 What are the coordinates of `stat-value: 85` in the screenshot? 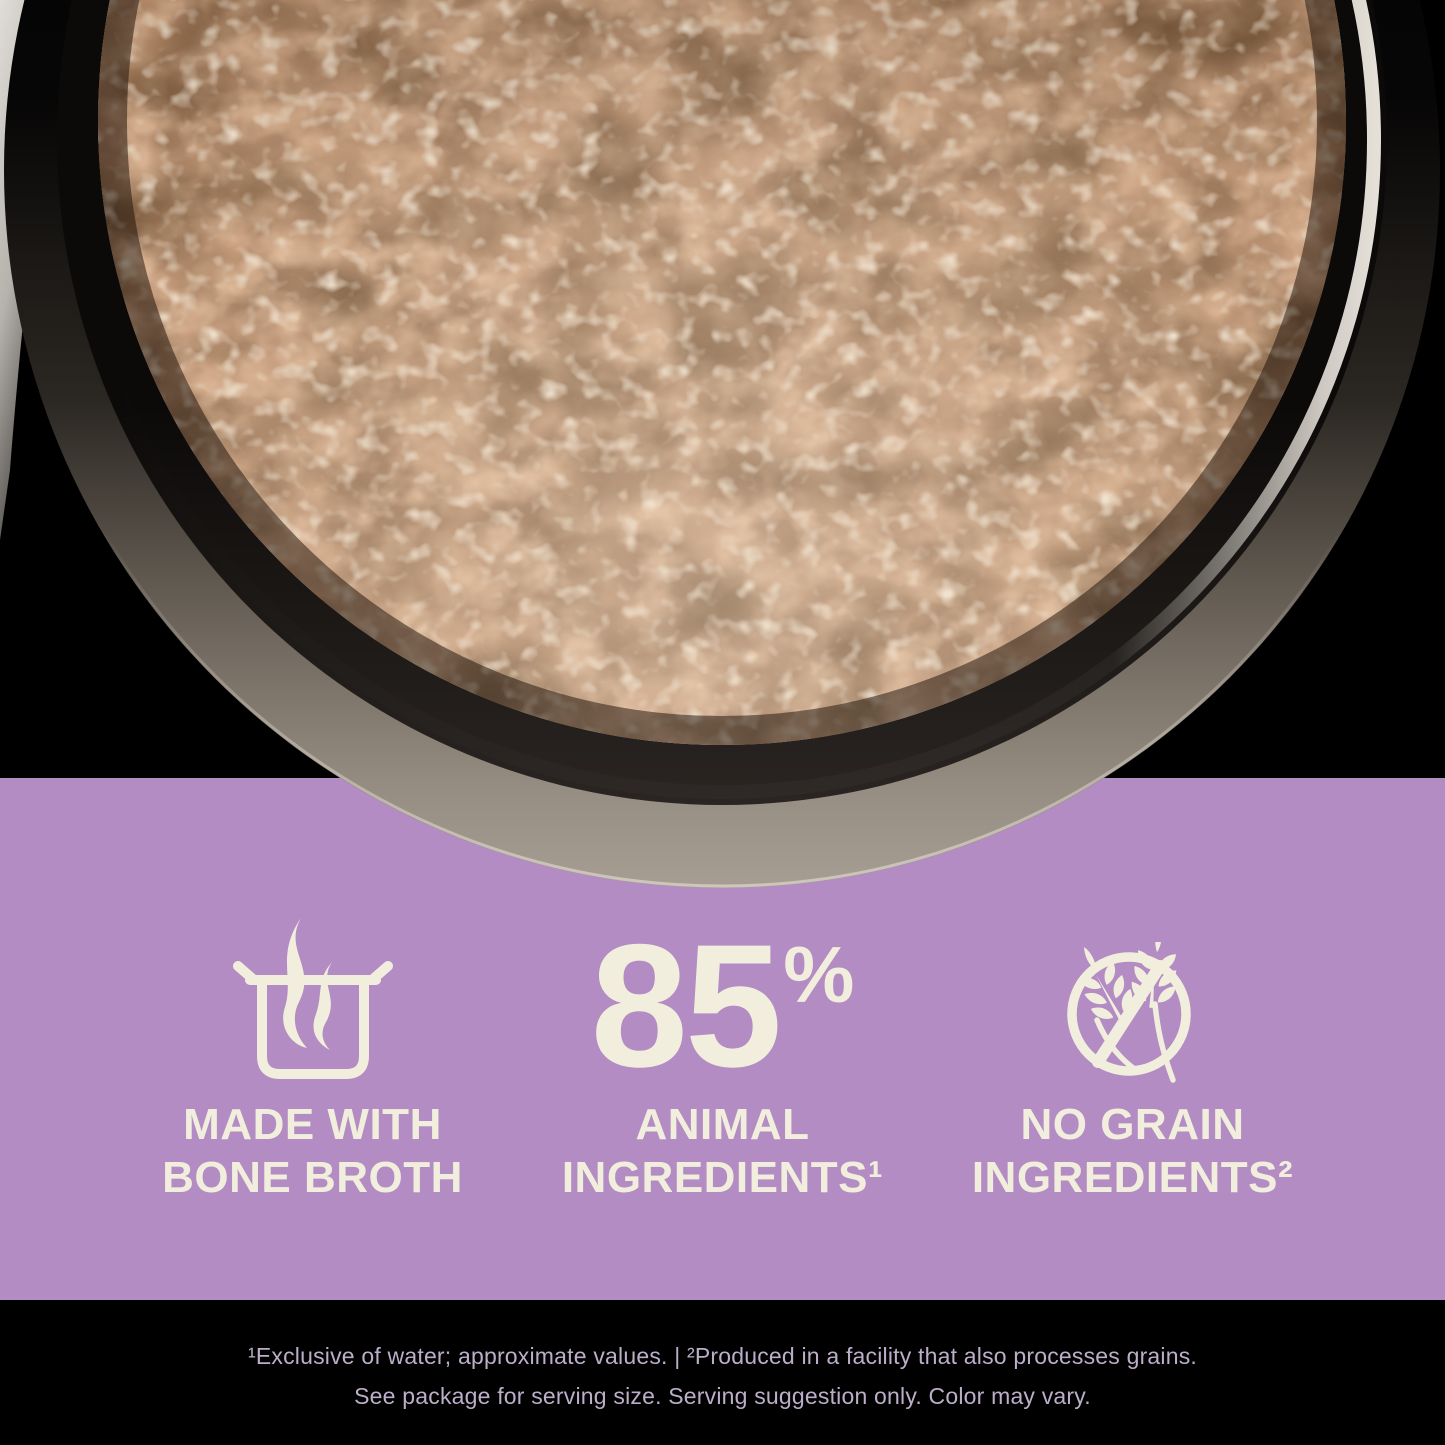 It's located at (686, 1006).